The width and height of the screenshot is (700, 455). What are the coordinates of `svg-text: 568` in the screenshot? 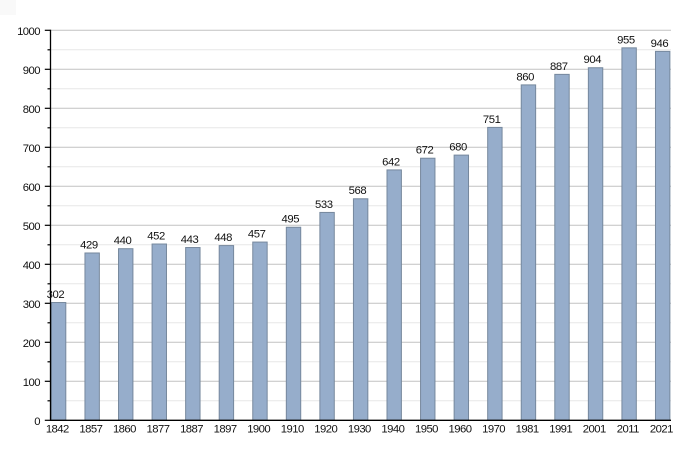 It's located at (358, 191).